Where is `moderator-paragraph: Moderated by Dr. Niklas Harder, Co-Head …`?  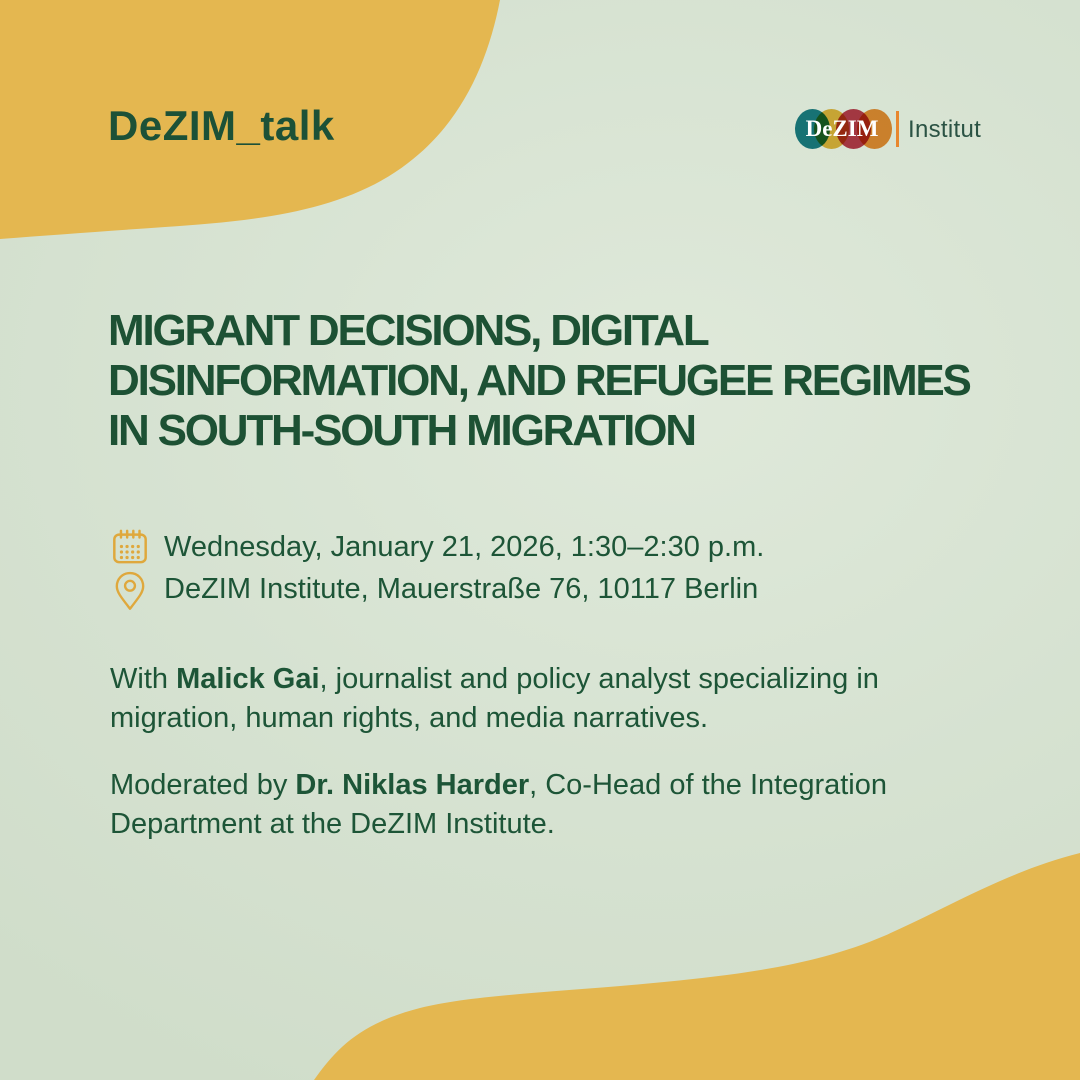 moderator-paragraph: Moderated by Dr. Niklas Harder, Co-Head … is located at coordinates (555, 805).